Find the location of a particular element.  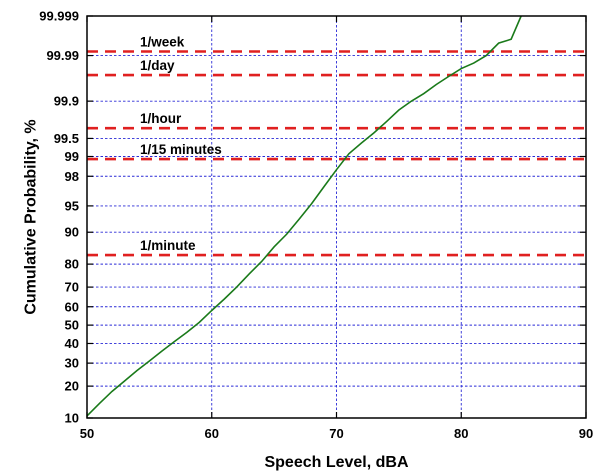

y-tick-label: 99.99 is located at coordinates (62, 55).